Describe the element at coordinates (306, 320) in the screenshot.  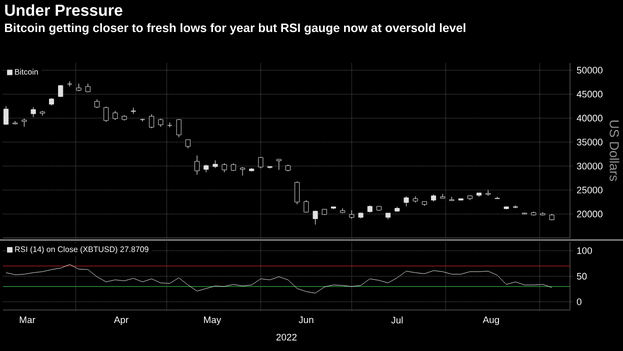
I see `x-tick-label: Jun` at that location.